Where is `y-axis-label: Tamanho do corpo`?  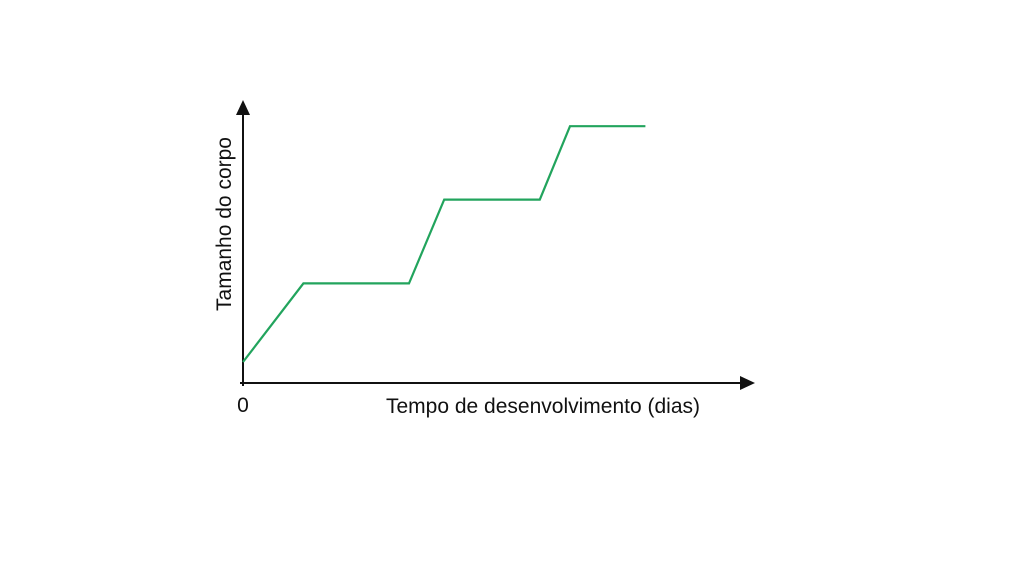
y-axis-label: Tamanho do corpo is located at coordinates (224, 224).